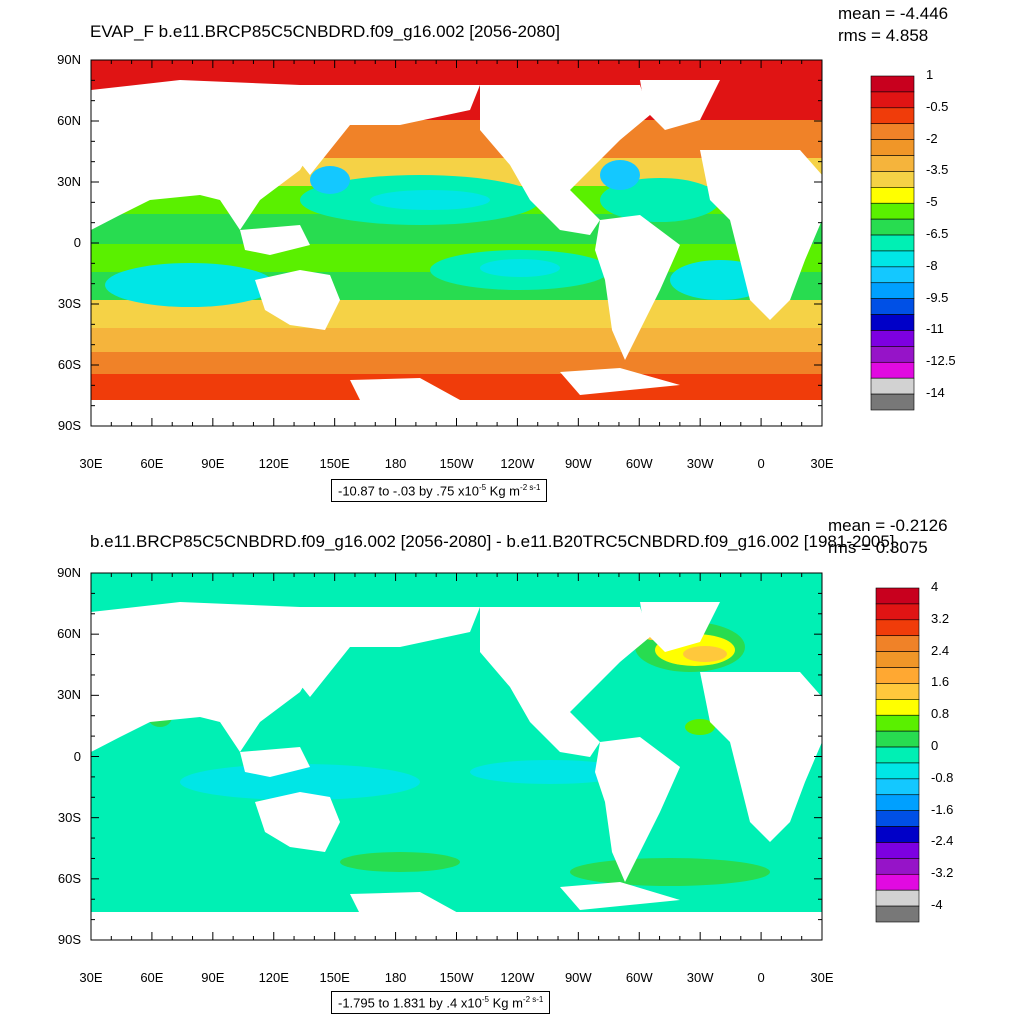 This screenshot has width=1024, height=1024. I want to click on colorbar-label: -3.5, so click(937, 170).